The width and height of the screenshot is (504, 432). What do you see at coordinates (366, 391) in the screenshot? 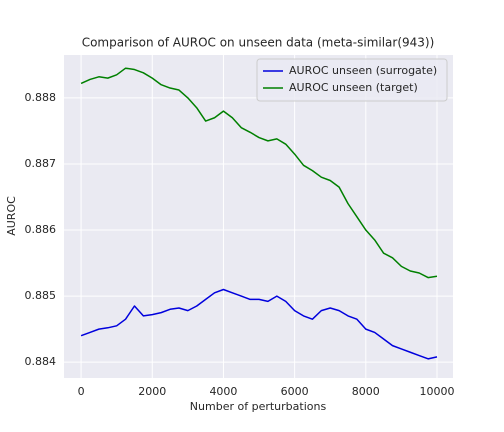
I see `x-tick-label: 8000` at bounding box center [366, 391].